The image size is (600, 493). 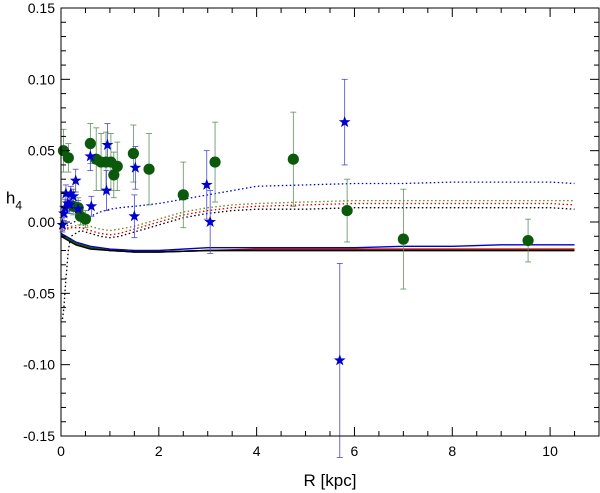 I want to click on y-axis-title-main: h, so click(x=10, y=198).